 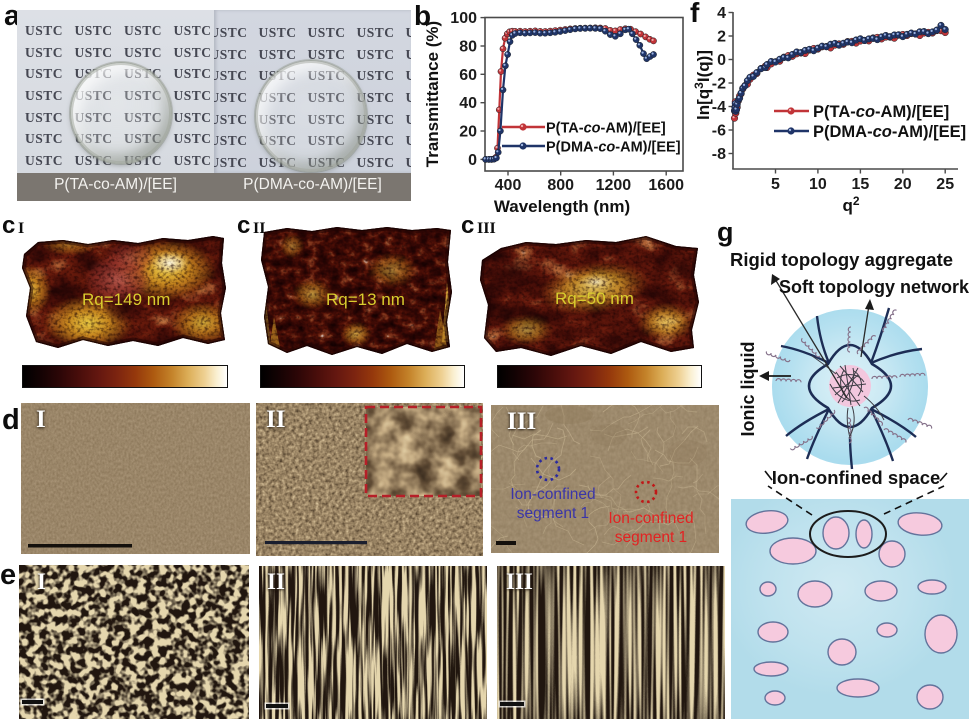 I want to click on svg-text: Transmittance (%), so click(x=432, y=94).